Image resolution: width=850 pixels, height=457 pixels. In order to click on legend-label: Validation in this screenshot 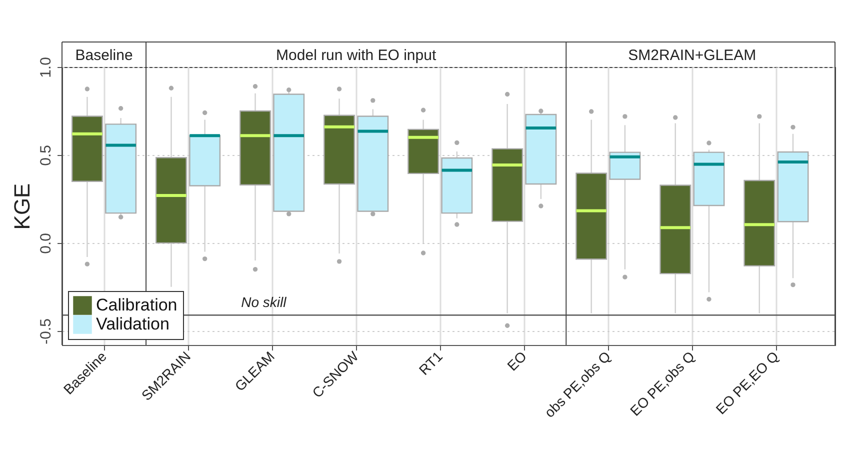, I will do `click(133, 324)`.